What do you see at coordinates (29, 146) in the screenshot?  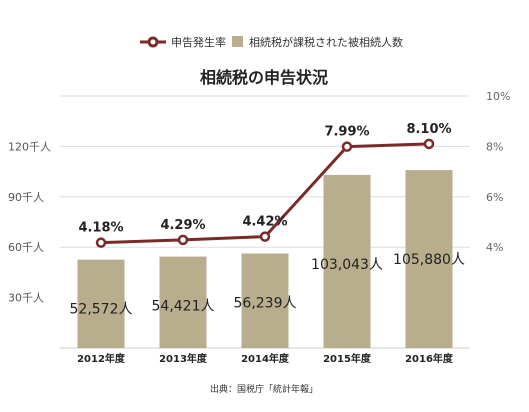 I see `left-tick-label: 120千人` at bounding box center [29, 146].